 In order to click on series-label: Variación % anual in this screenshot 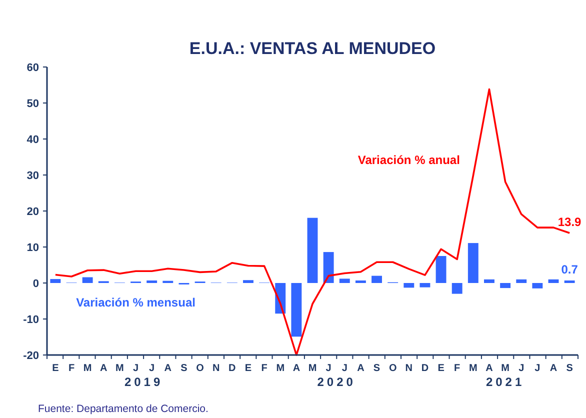, I will do `click(409, 160)`.